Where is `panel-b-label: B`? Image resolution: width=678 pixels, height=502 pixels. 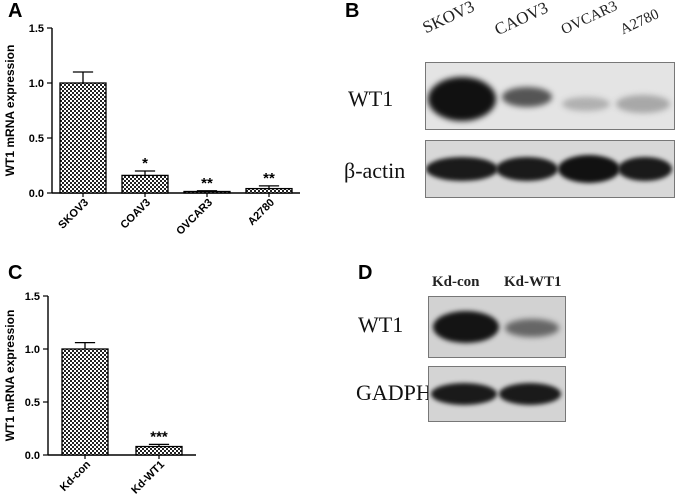
panel-b-label: B is located at coordinates (352, 11).